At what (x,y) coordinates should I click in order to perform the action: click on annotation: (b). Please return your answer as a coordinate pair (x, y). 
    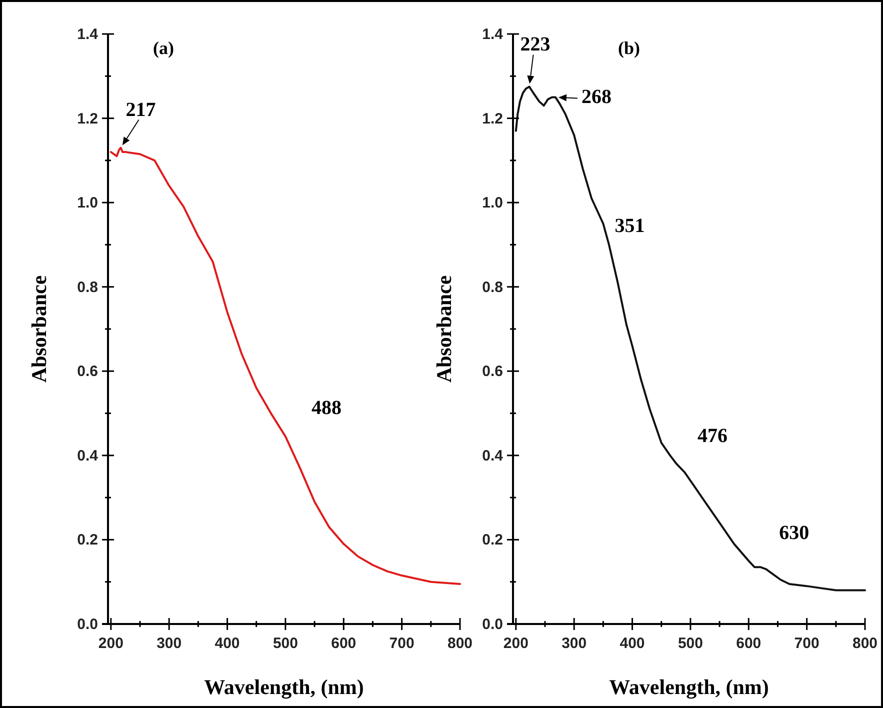
    Looking at the image, I should click on (629, 48).